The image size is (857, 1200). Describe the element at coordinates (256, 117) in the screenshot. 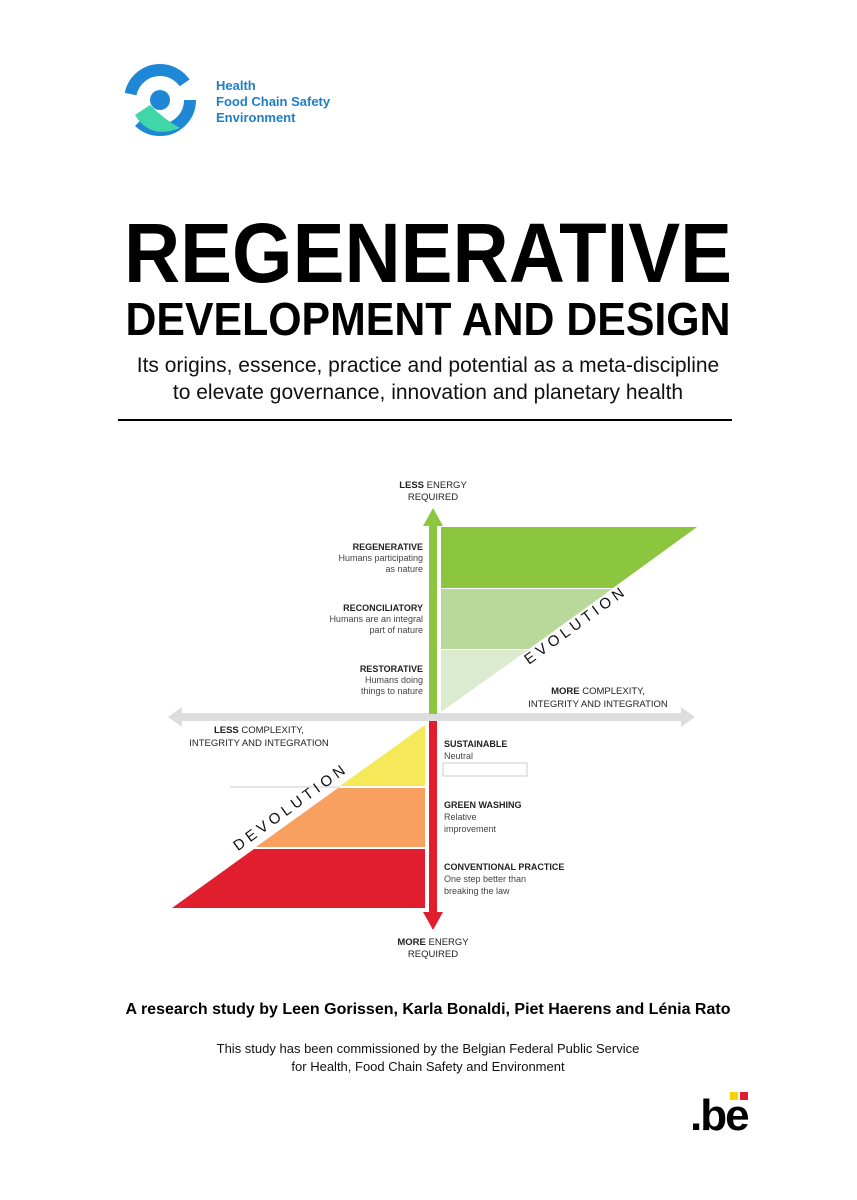

I see `logo-text: Environment` at that location.